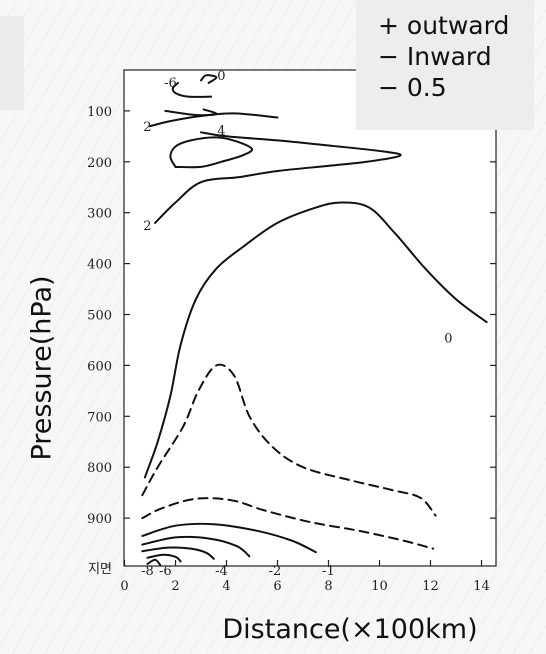  What do you see at coordinates (277, 586) in the screenshot?
I see `x-tick-label: 6` at bounding box center [277, 586].